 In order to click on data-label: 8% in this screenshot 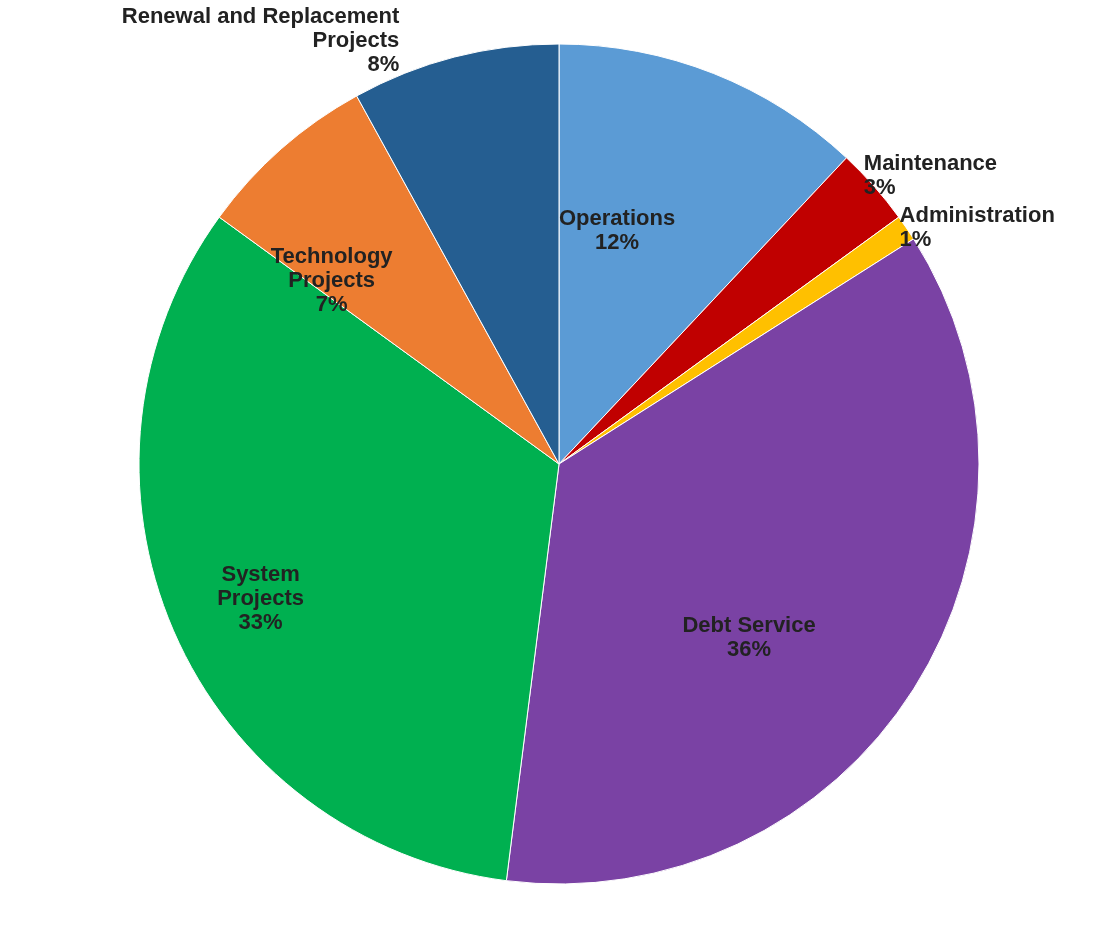, I will do `click(383, 63)`.